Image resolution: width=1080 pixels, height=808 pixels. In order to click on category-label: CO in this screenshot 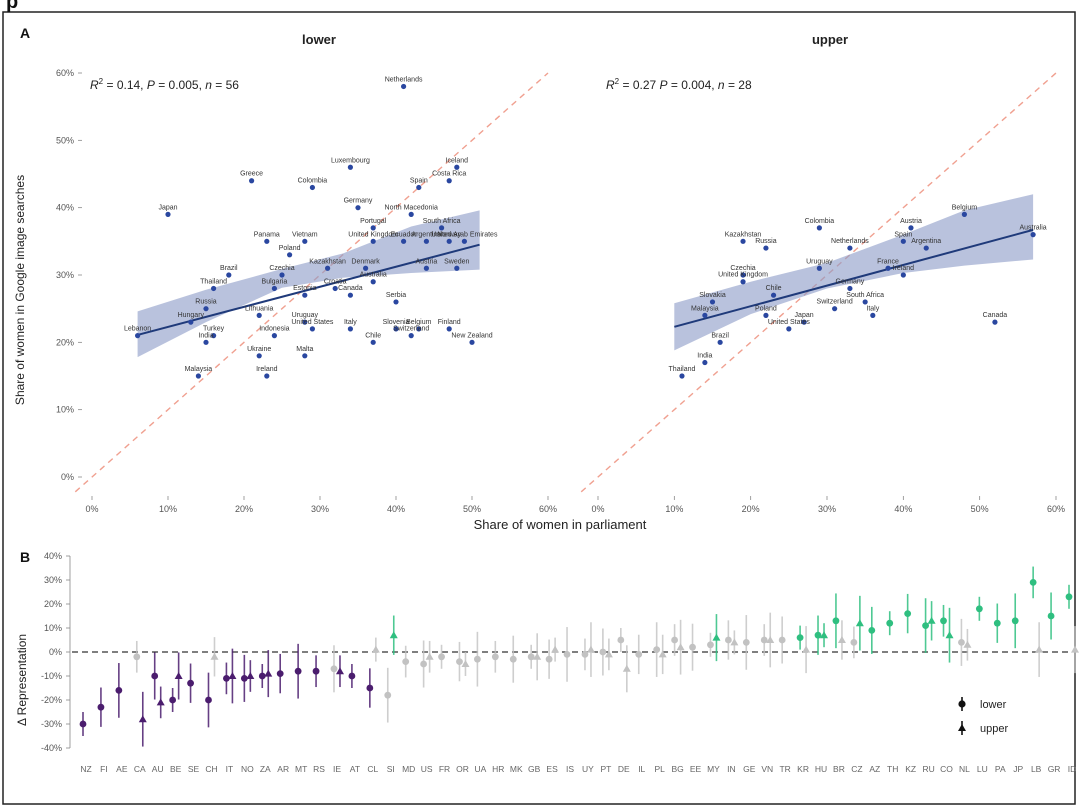, I will do `click(946, 769)`.